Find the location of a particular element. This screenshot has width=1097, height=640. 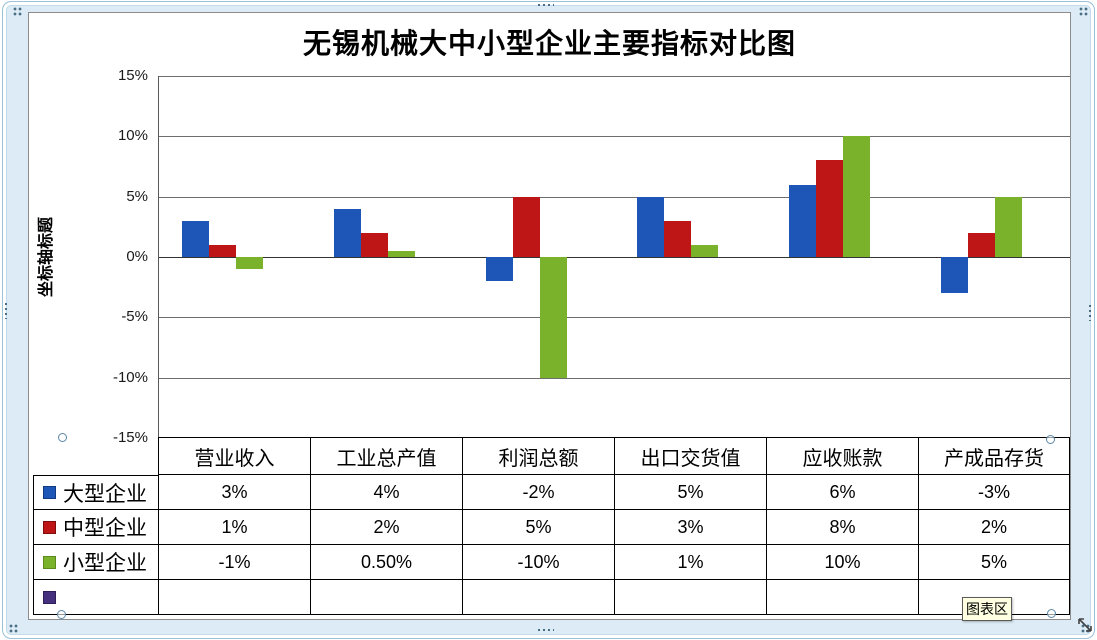

bar-中型企业-利润总额 is located at coordinates (526, 226).